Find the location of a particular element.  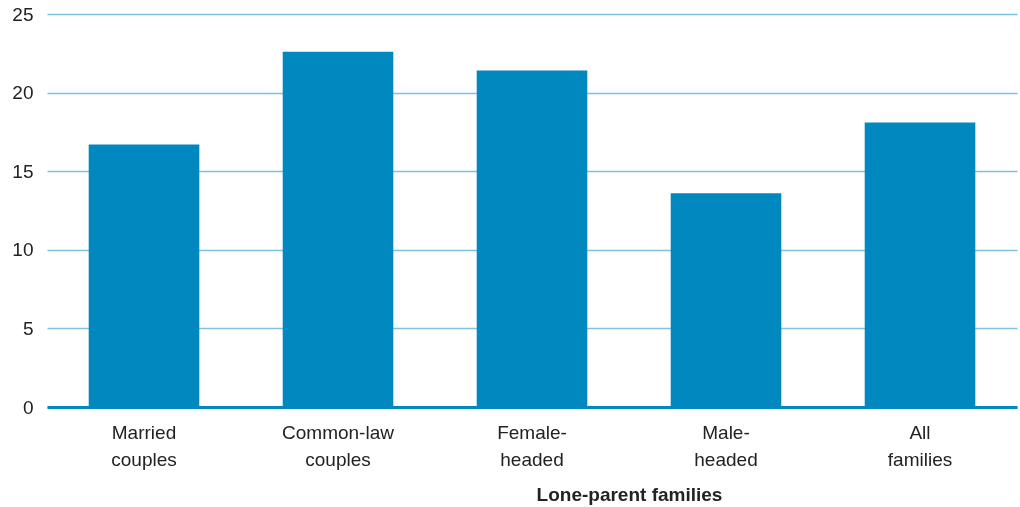

x-tick-label: Female-headed is located at coordinates (532, 445).